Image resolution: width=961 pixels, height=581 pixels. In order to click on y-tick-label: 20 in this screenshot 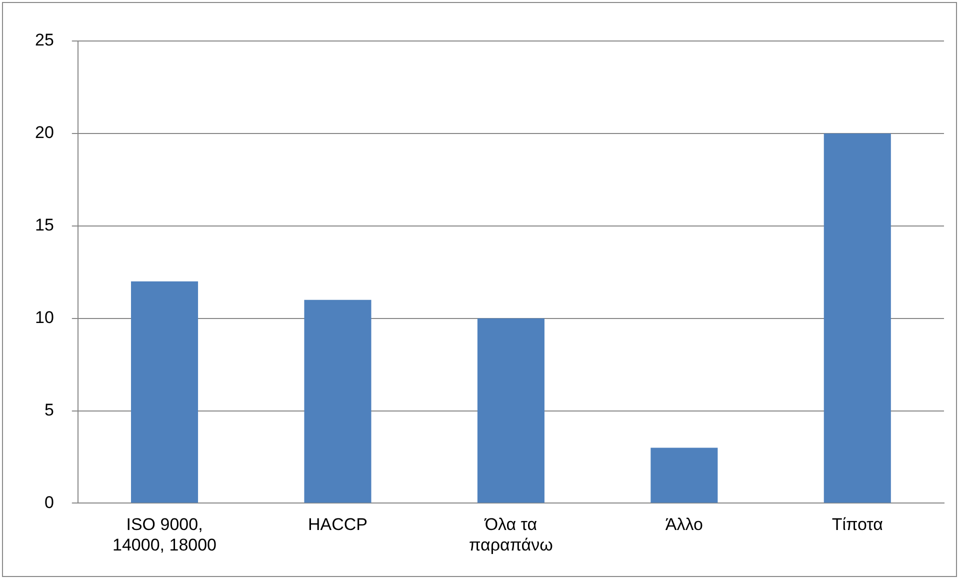, I will do `click(44, 132)`.